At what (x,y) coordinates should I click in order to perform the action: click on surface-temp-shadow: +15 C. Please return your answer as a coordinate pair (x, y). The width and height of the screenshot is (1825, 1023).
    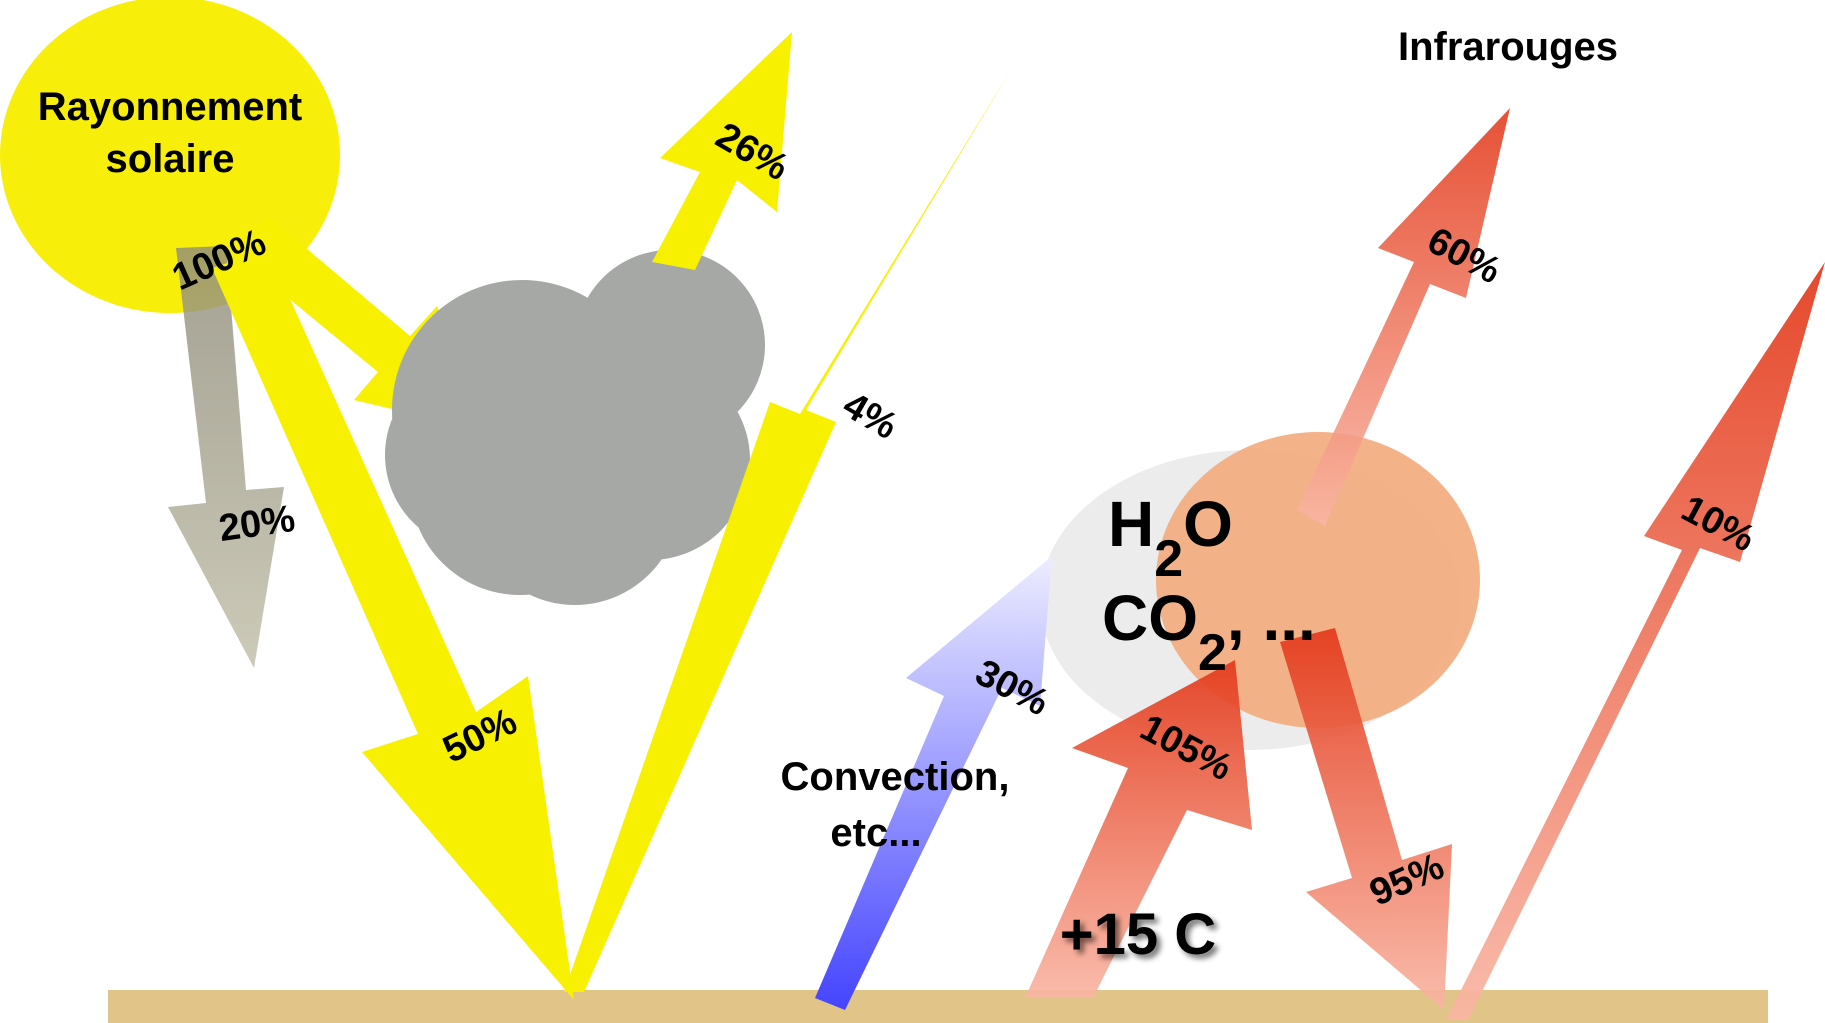
    Looking at the image, I should click on (1142, 938).